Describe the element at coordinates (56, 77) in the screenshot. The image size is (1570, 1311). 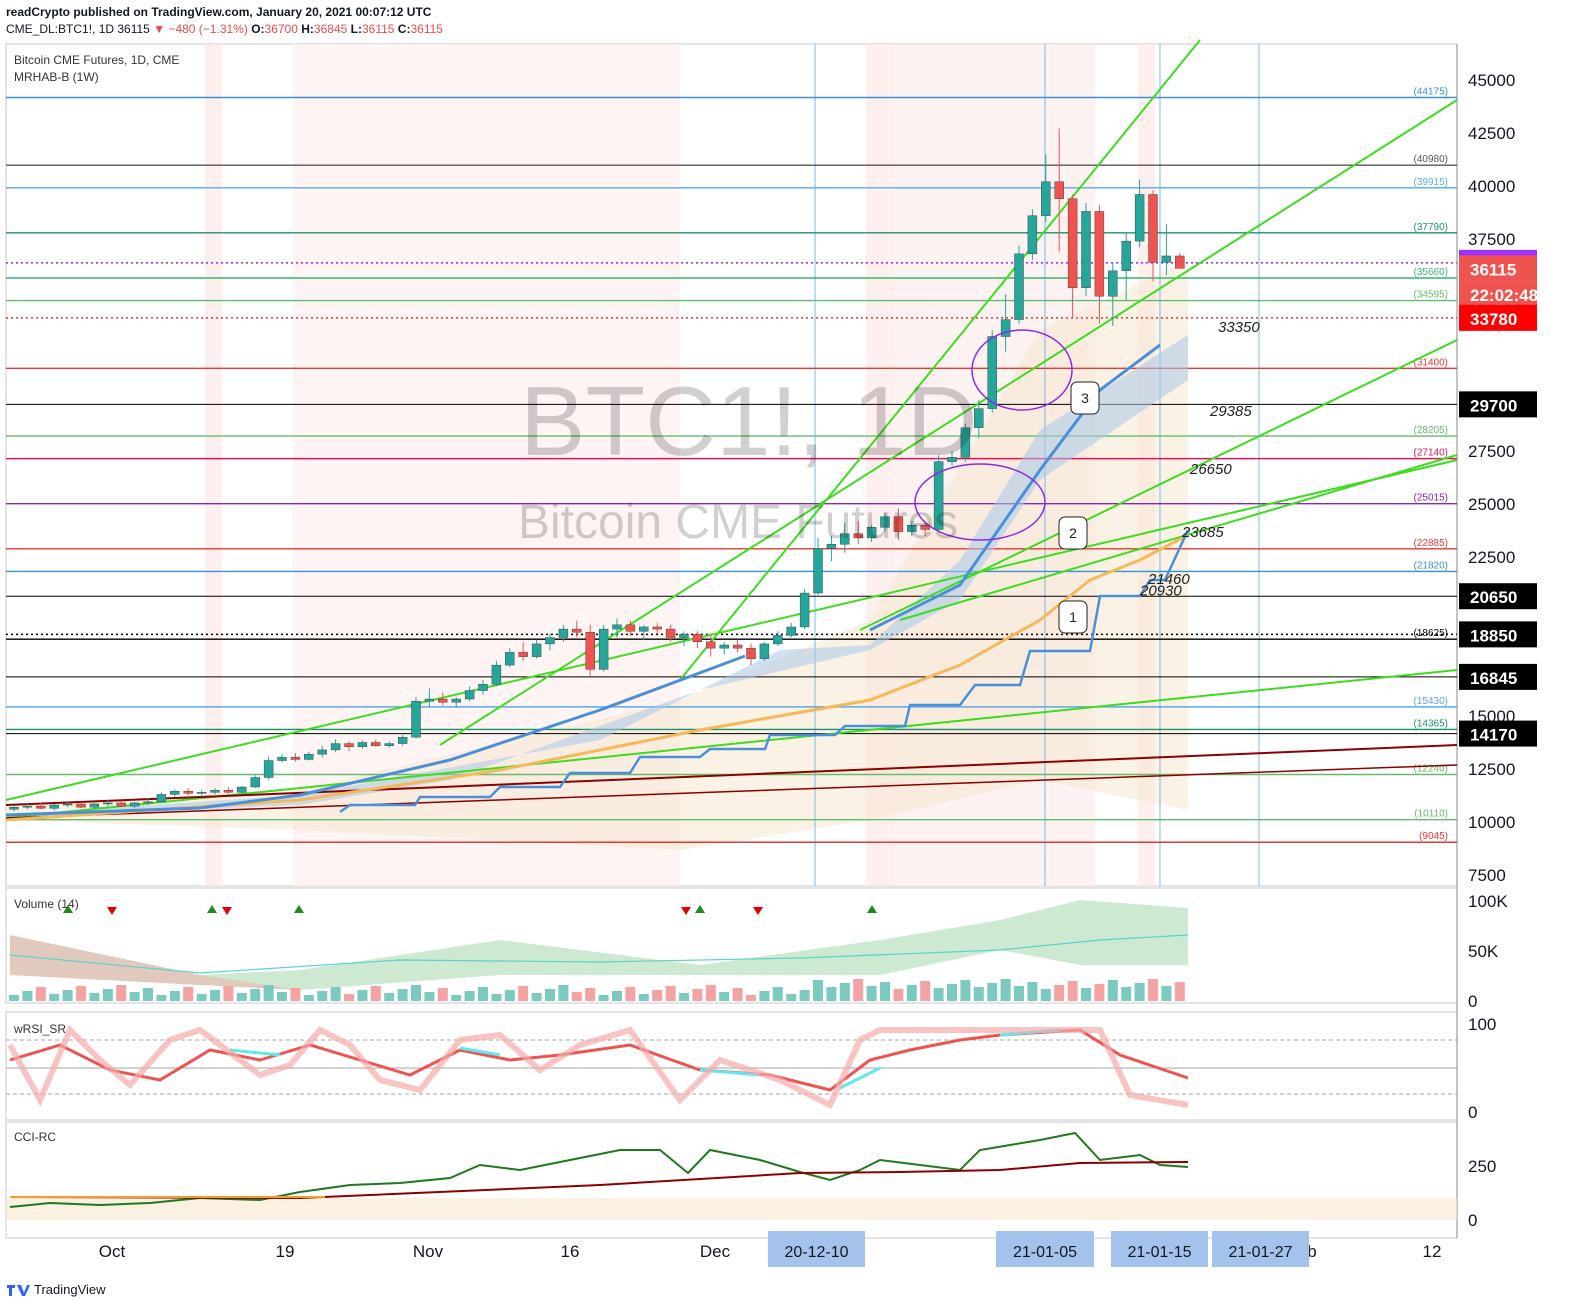
I see `indicator-title: MRHAB-B (1W)` at that location.